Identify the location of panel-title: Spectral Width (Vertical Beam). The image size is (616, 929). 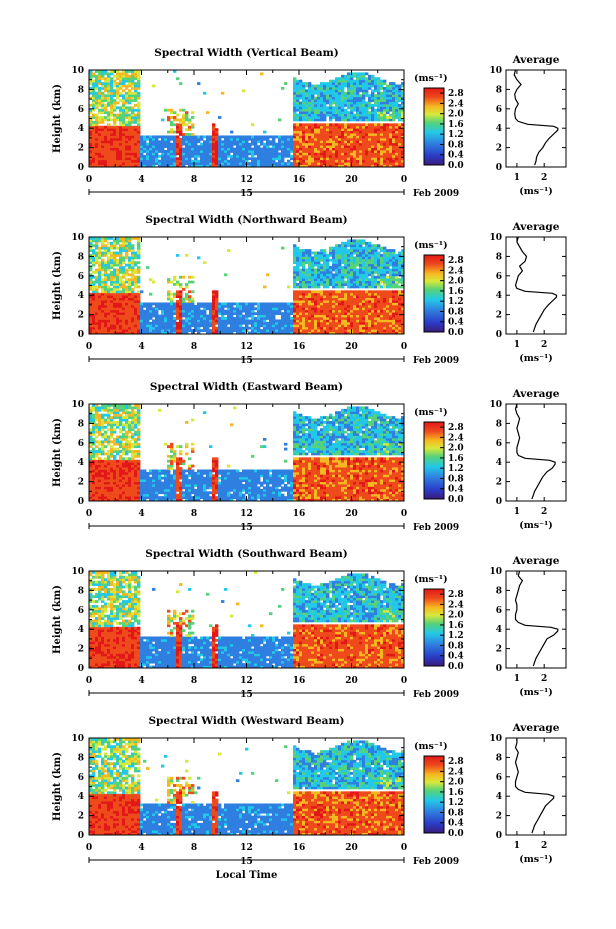
(246, 53).